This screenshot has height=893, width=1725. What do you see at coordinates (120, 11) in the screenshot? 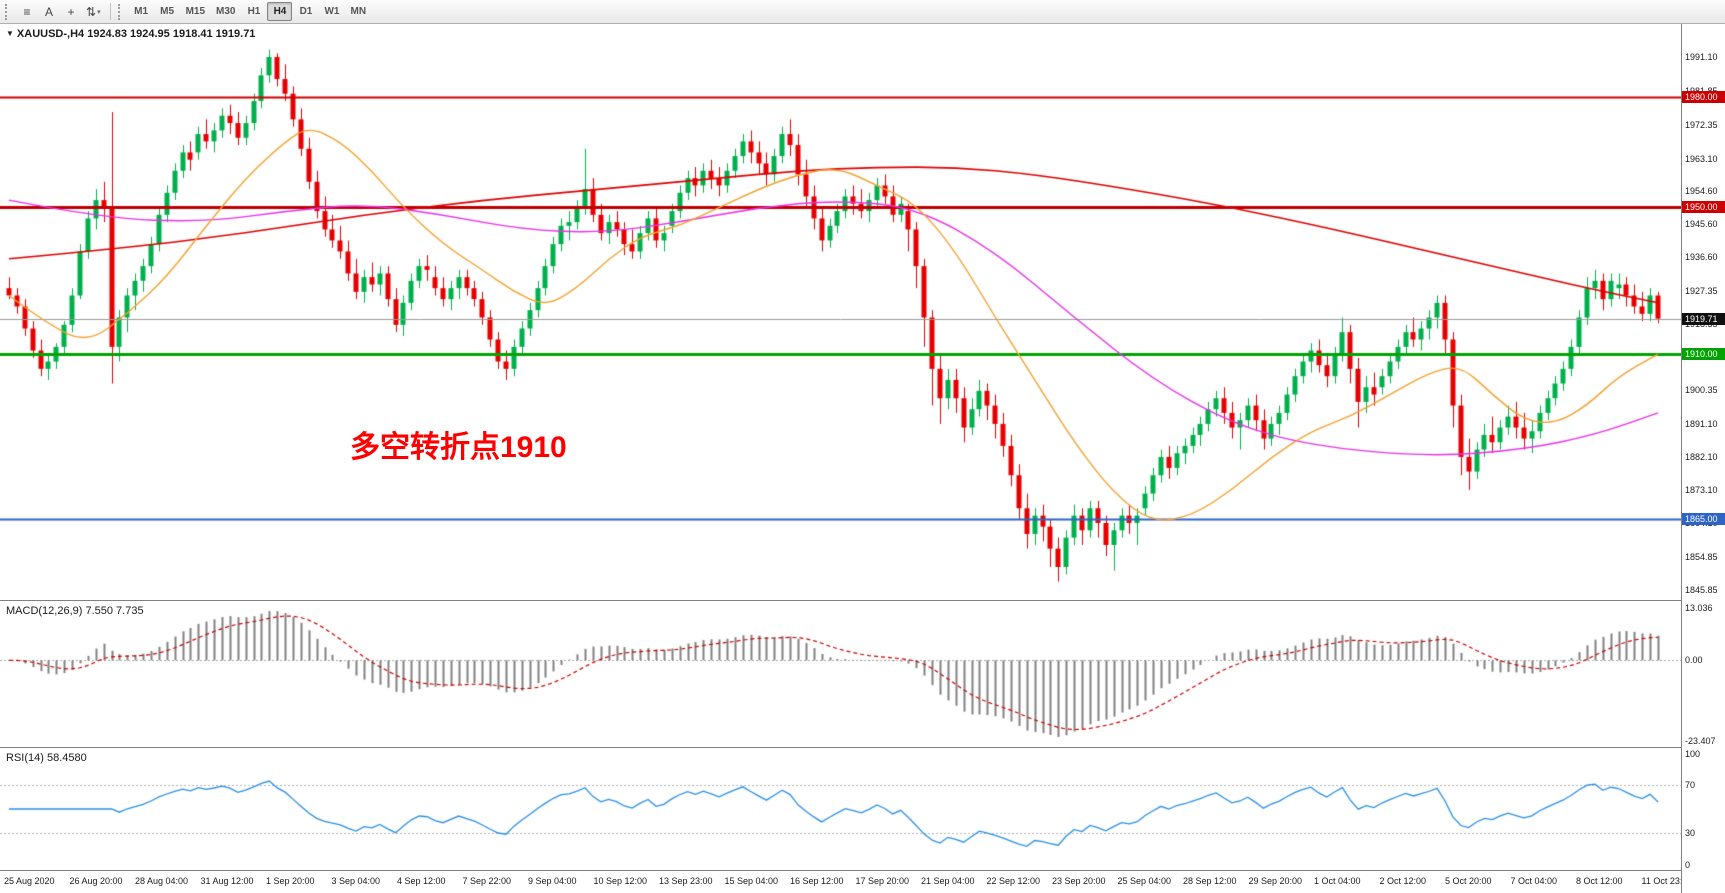
I see `timeframe-toolbar-grip` at bounding box center [120, 11].